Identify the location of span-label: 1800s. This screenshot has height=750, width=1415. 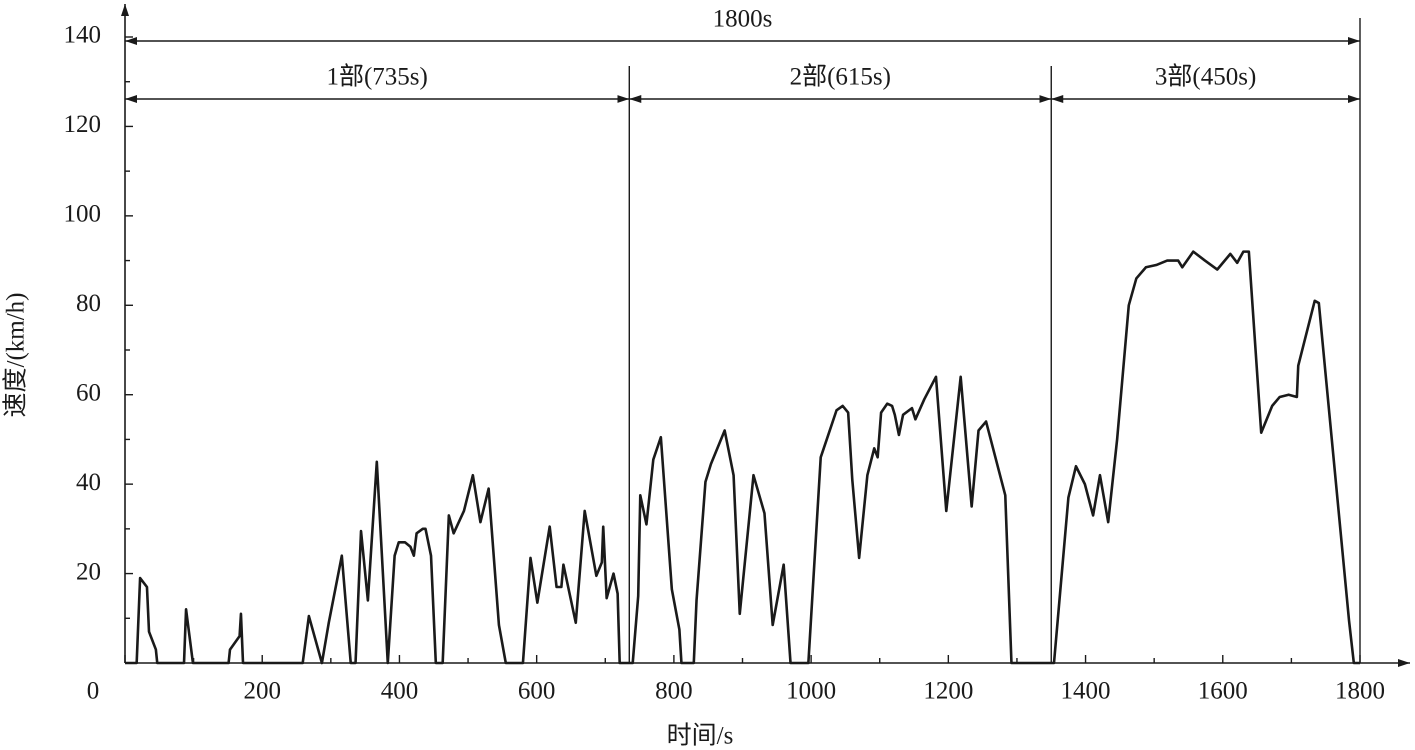
(743, 19).